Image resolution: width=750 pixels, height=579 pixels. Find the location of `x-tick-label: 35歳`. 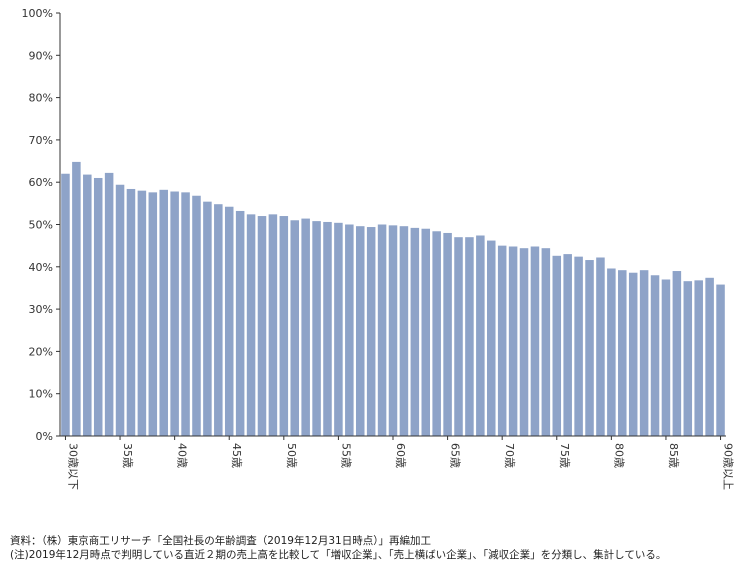

x-tick-label: 35歳 is located at coordinates (127, 455).